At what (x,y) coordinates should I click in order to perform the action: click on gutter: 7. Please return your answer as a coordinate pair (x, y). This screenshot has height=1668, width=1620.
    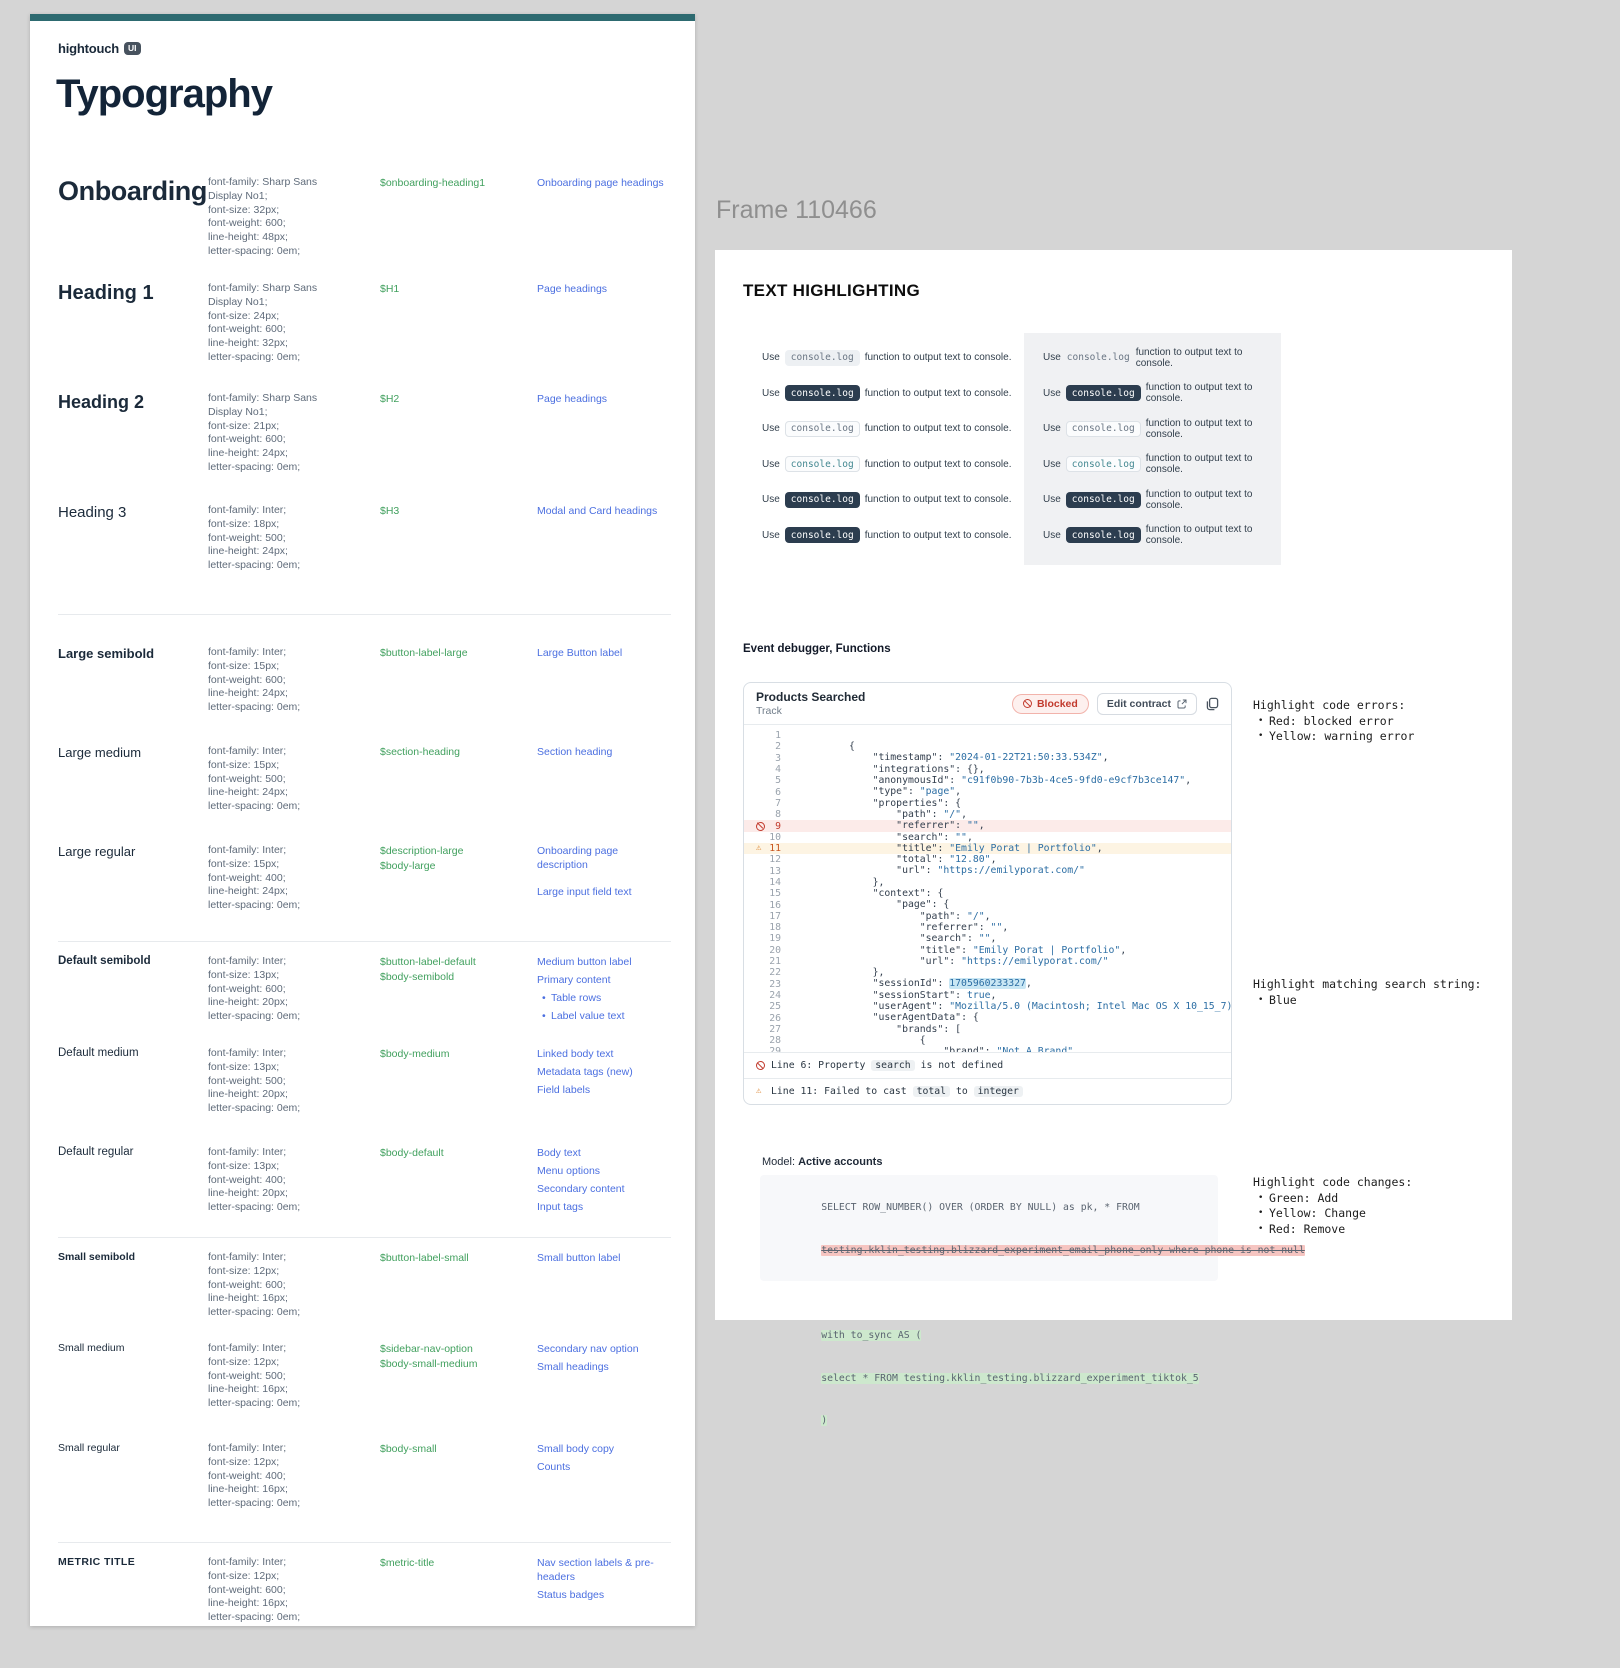
    Looking at the image, I should click on (767, 803).